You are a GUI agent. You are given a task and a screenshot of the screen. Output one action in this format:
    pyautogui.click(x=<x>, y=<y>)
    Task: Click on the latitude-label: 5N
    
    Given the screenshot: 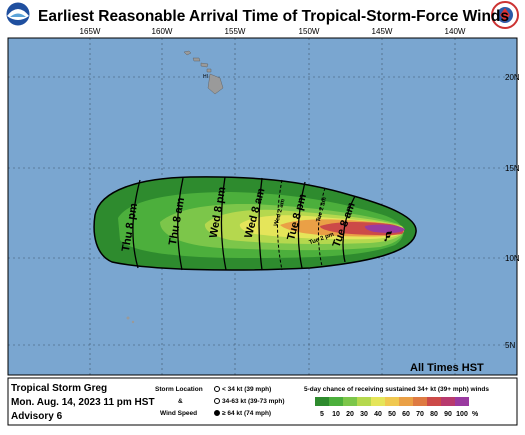 What is the action you would take?
    pyautogui.click(x=510, y=345)
    